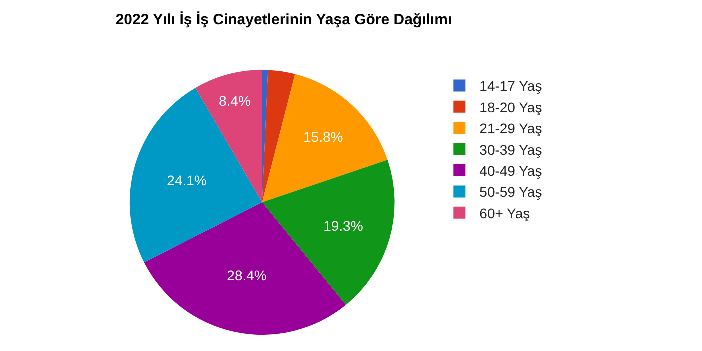  What do you see at coordinates (344, 226) in the screenshot?
I see `data-label: 19.3%` at bounding box center [344, 226].